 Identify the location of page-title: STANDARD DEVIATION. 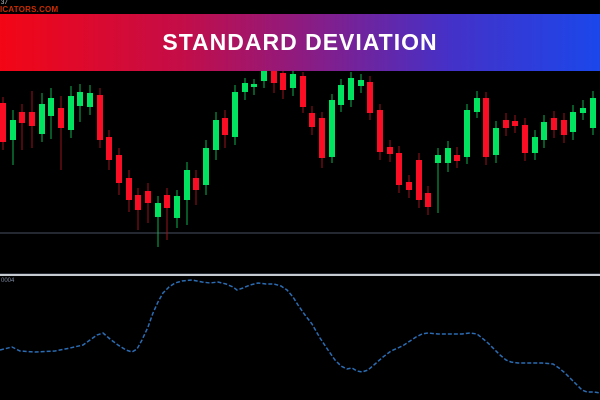
(300, 42).